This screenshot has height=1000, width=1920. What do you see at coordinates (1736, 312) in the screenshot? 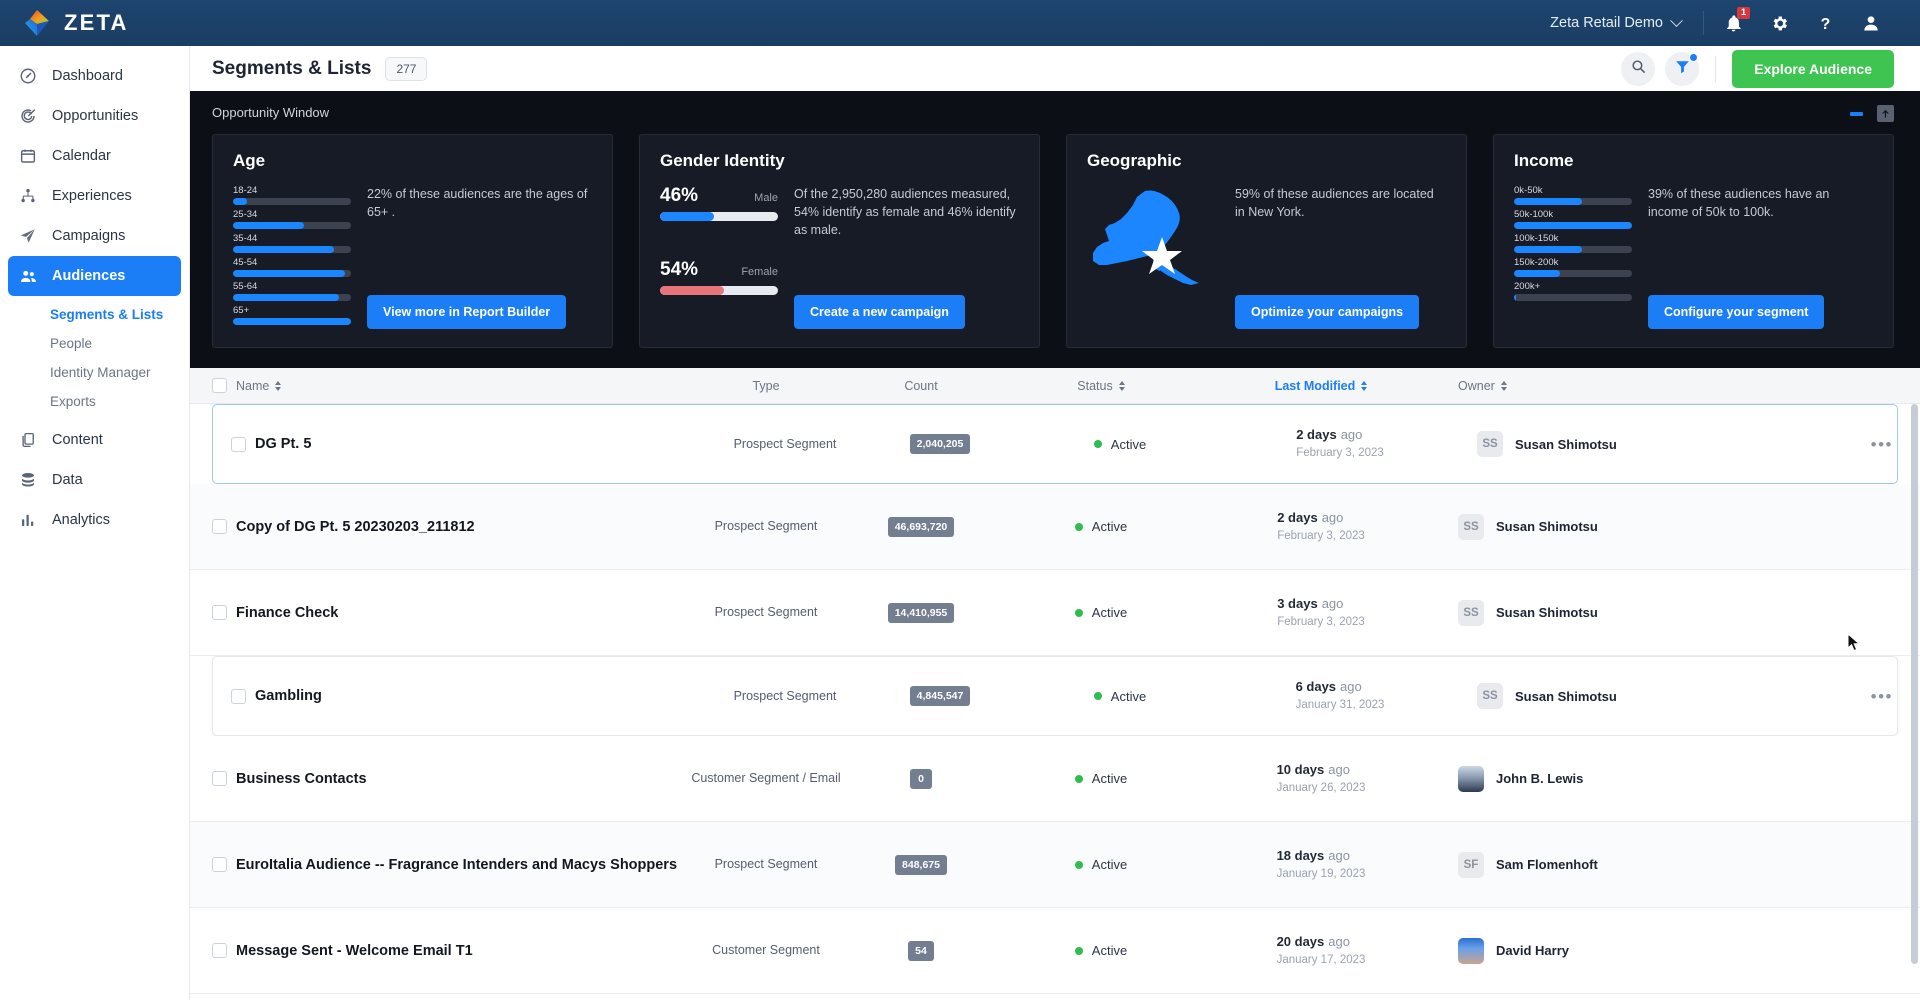
I see `configure-segment-button: Configure your segment` at bounding box center [1736, 312].